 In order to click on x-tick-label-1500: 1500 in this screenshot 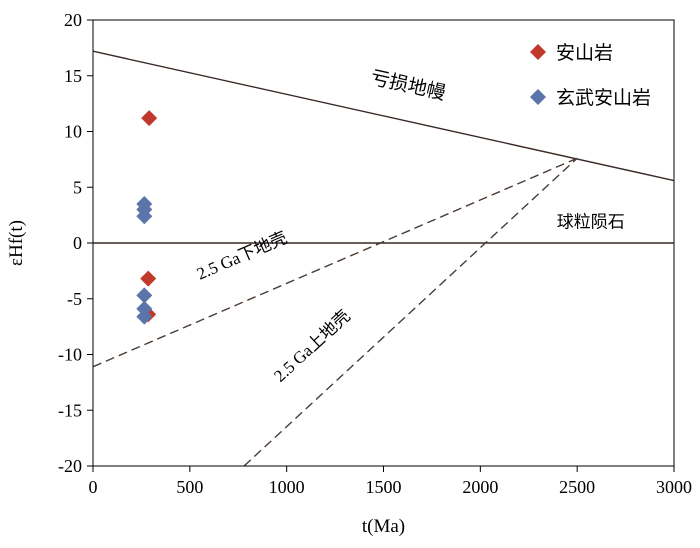, I will do `click(384, 487)`.